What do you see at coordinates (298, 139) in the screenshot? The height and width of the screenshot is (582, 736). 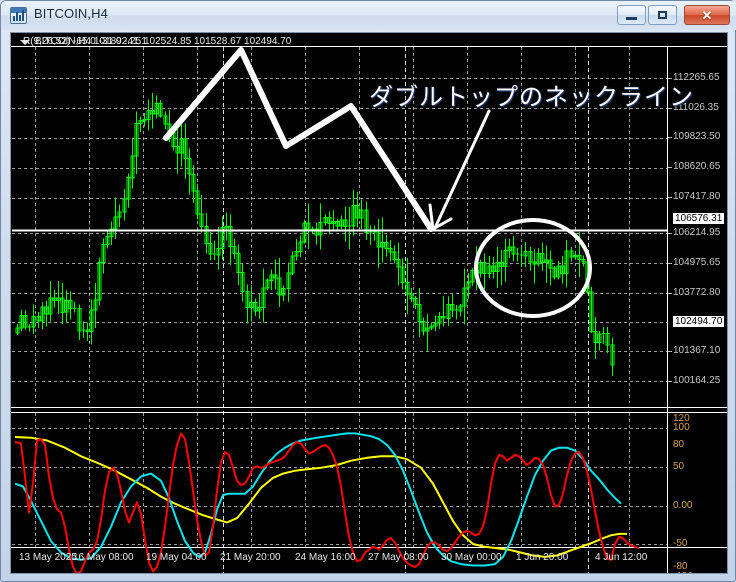 I see `double-top-polyline` at bounding box center [298, 139].